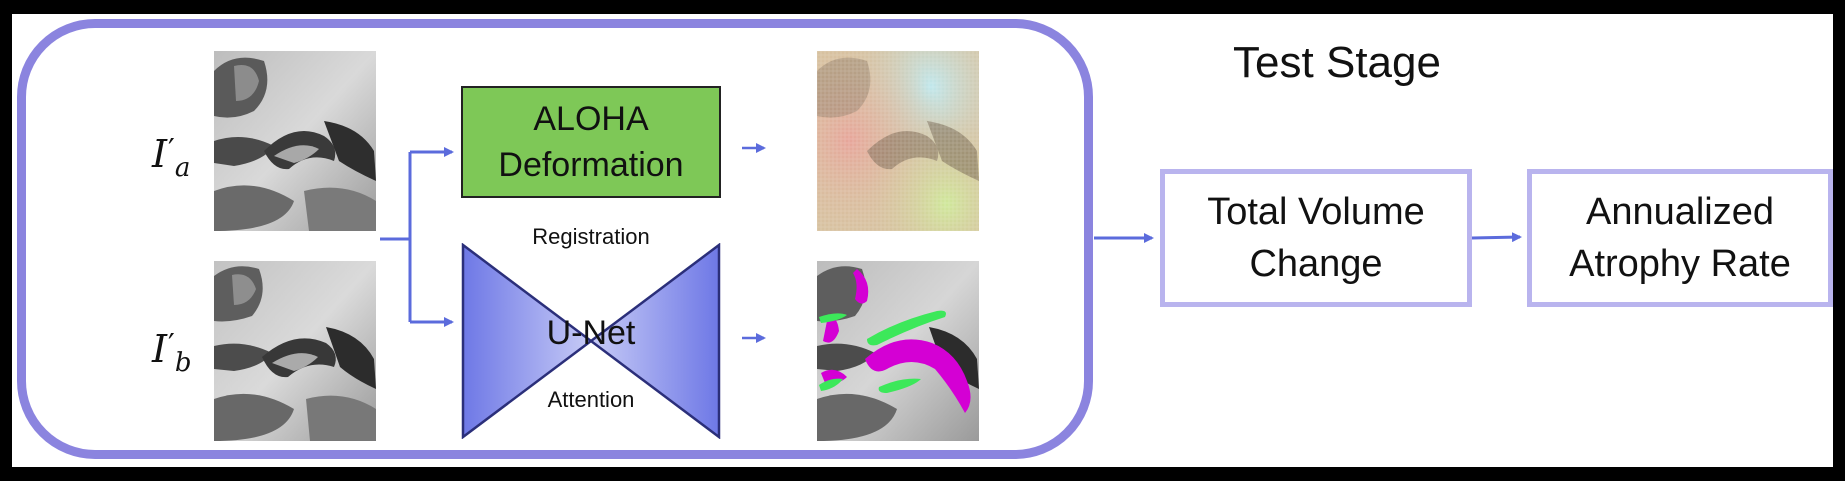  I want to click on total-volume-line2: Change, so click(1316, 264).